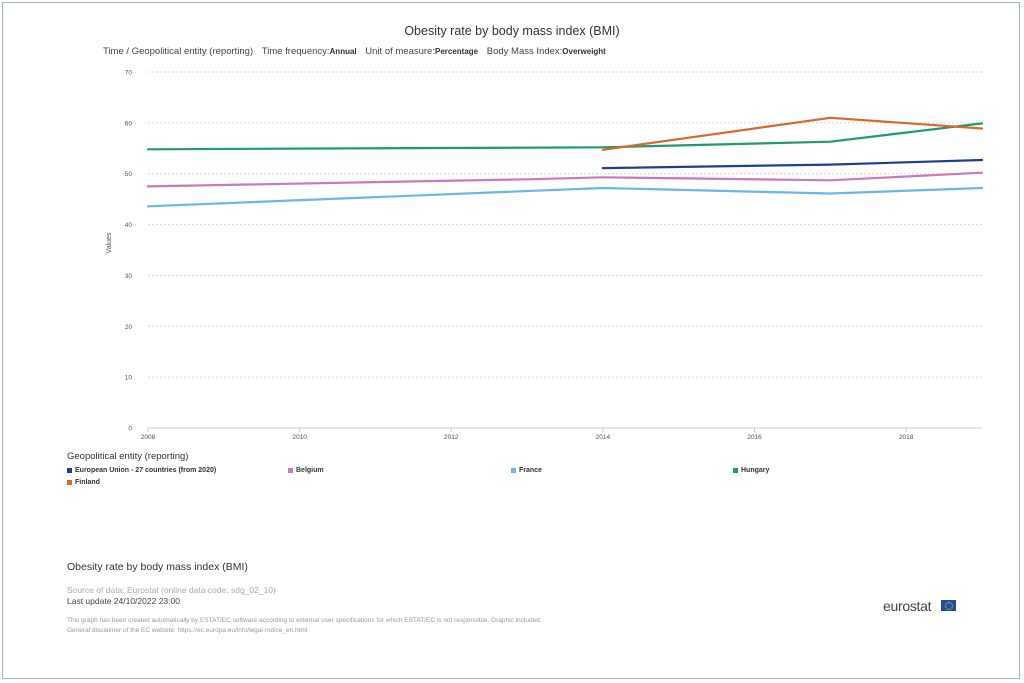  I want to click on y-tick-label: 20, so click(129, 327).